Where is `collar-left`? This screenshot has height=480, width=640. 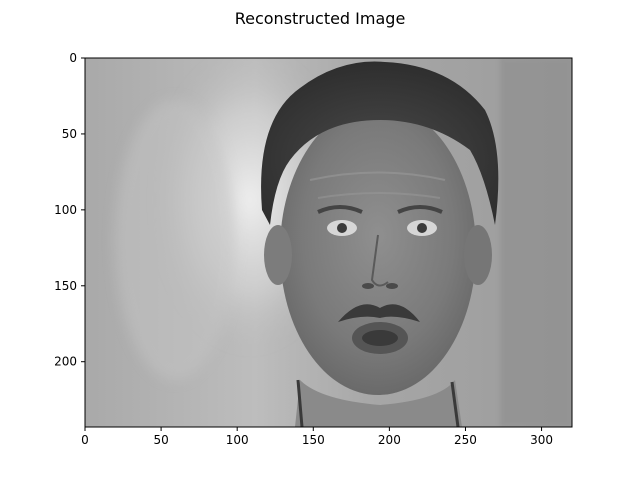
collar-left is located at coordinates (300, 403).